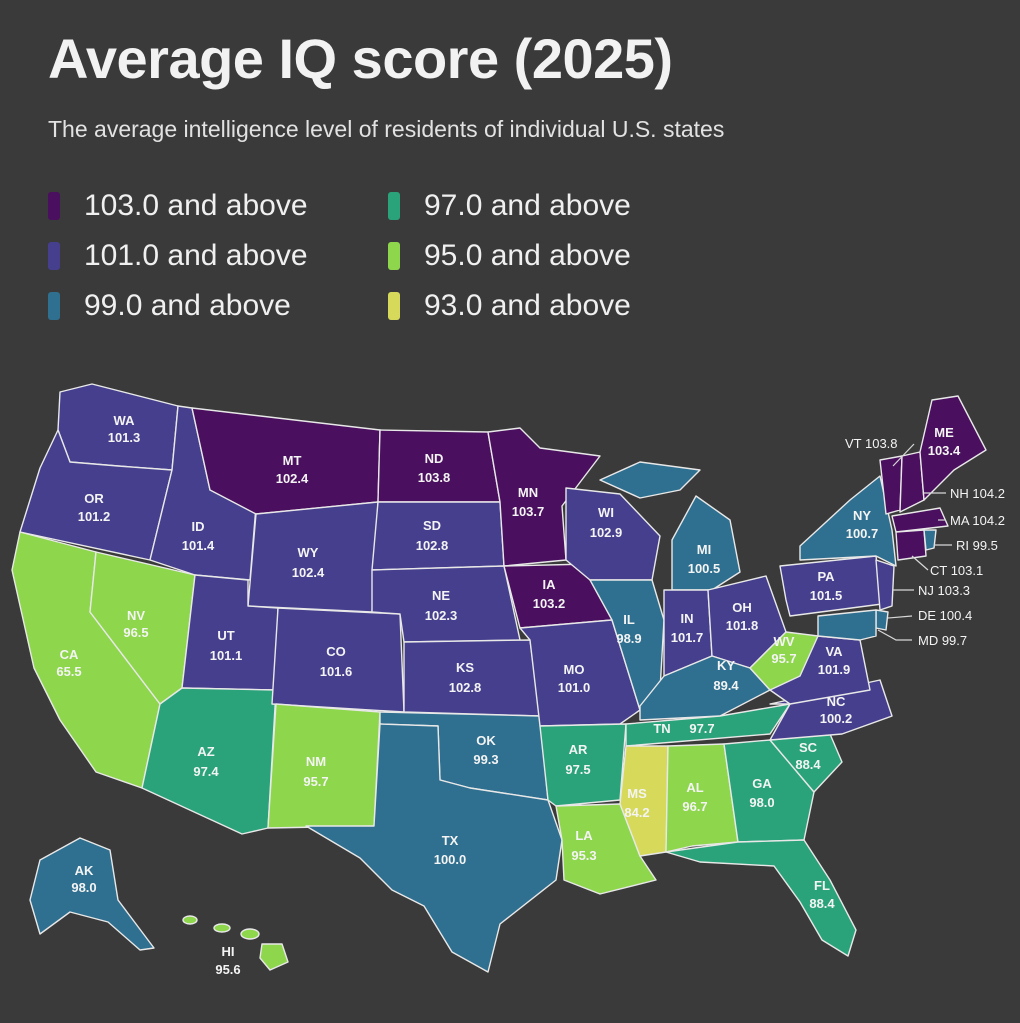  I want to click on state-HI, so click(274, 957).